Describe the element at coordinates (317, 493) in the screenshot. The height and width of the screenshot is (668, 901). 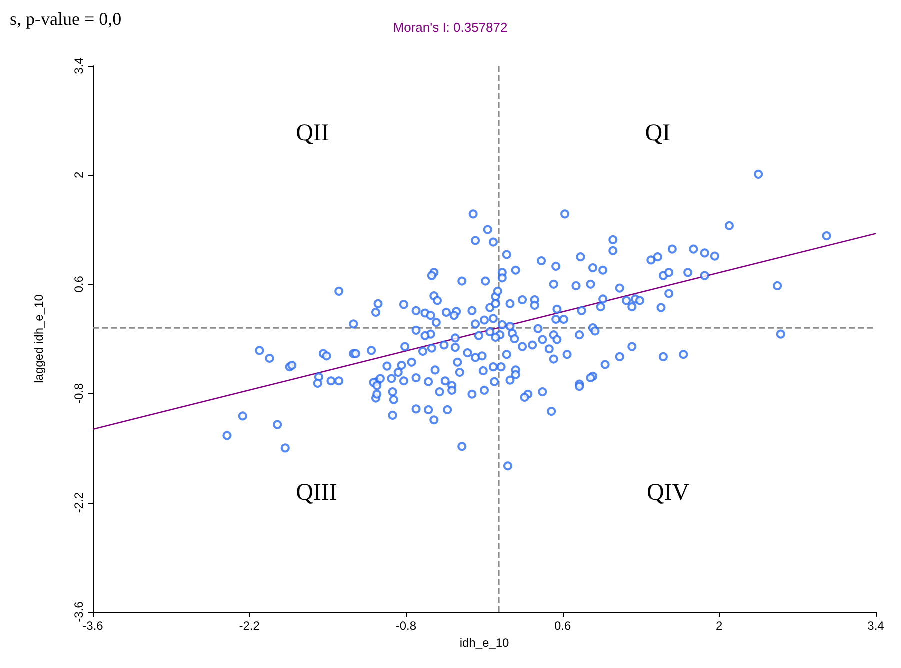
I see `annotation: QIII` at that location.